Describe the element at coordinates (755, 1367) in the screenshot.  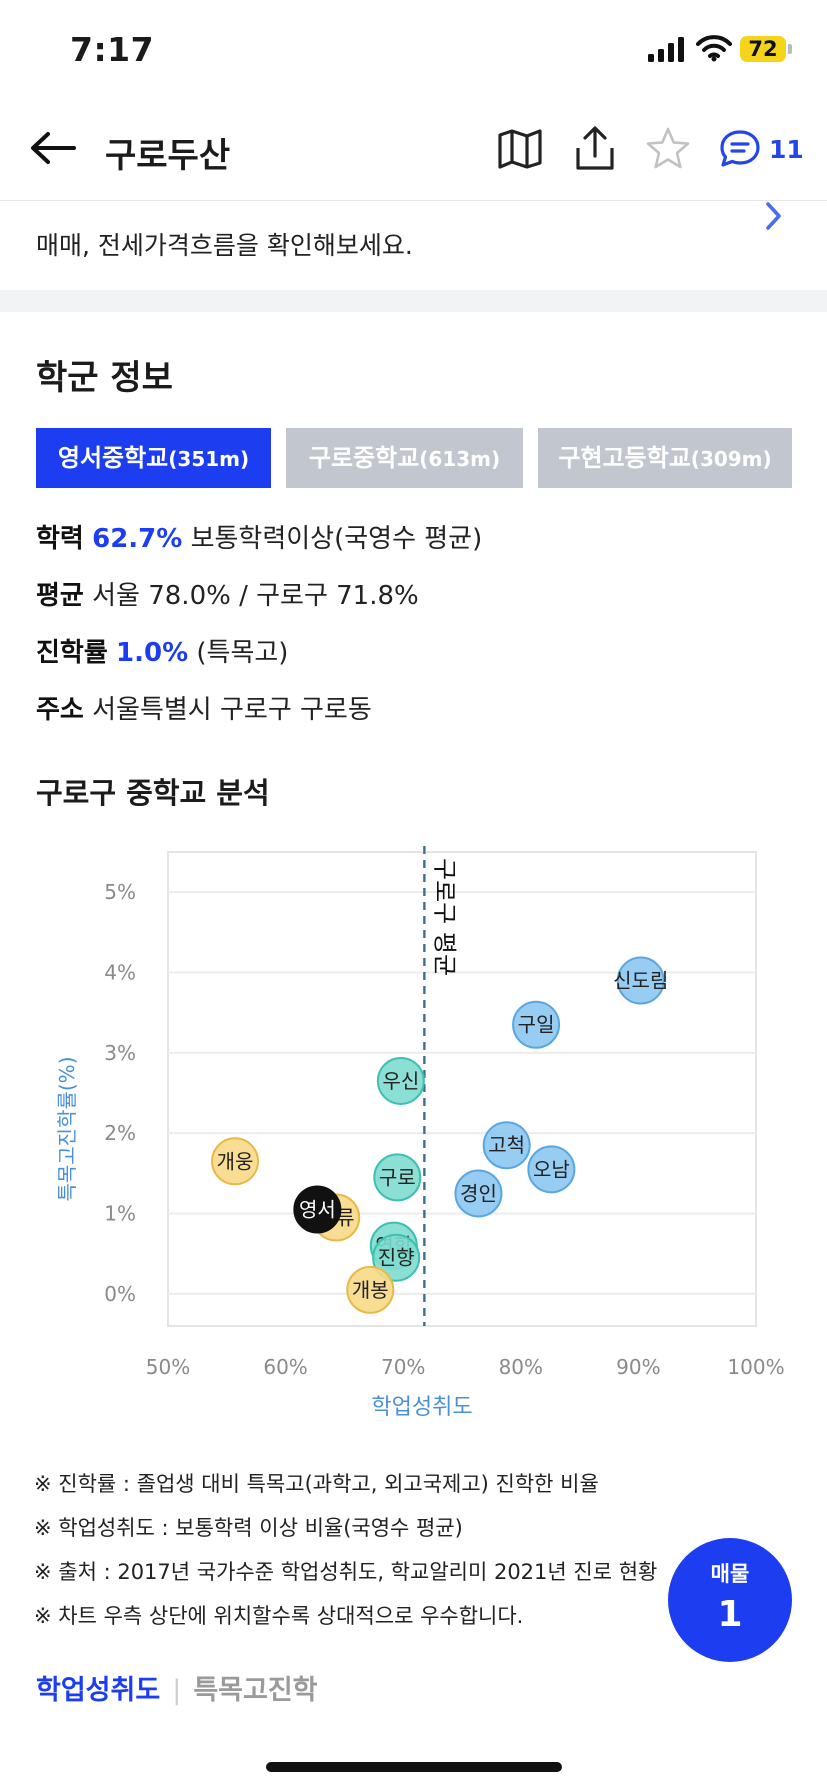
I see `x-tick-label: 100%` at that location.